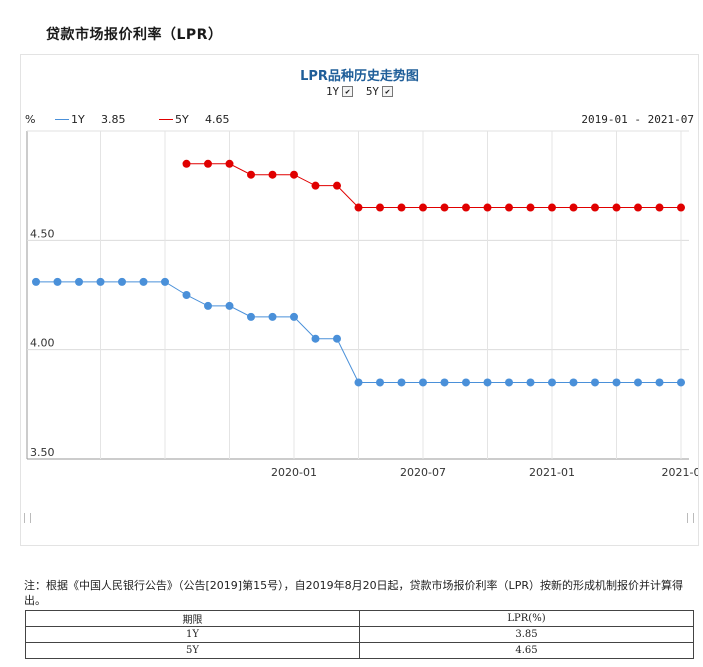  What do you see at coordinates (42, 343) in the screenshot?
I see `y-tick-label: 4.00` at bounding box center [42, 343].